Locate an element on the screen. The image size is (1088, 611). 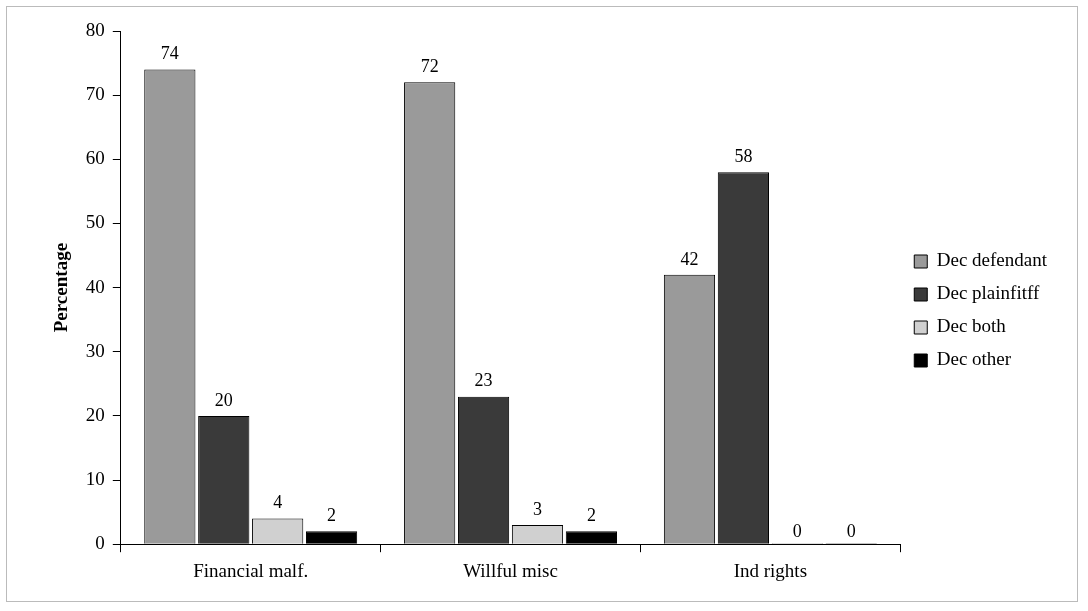
y-axis-title: Percentage is located at coordinates (61, 287).